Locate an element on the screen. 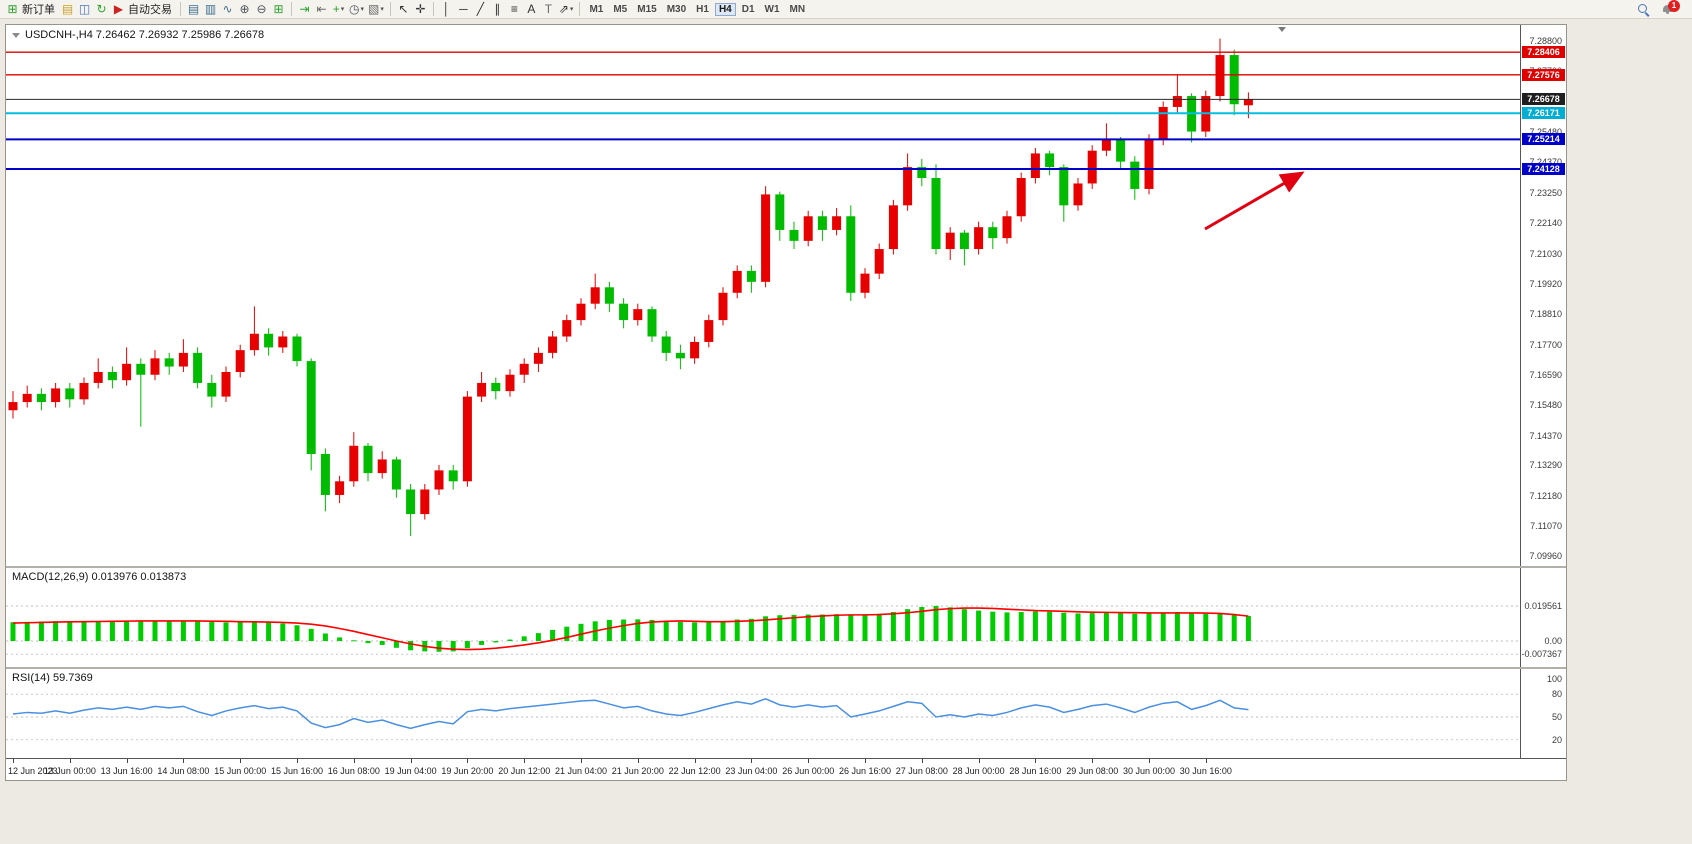  price-tag-7.24128: 7.24128 is located at coordinates (1543, 169).